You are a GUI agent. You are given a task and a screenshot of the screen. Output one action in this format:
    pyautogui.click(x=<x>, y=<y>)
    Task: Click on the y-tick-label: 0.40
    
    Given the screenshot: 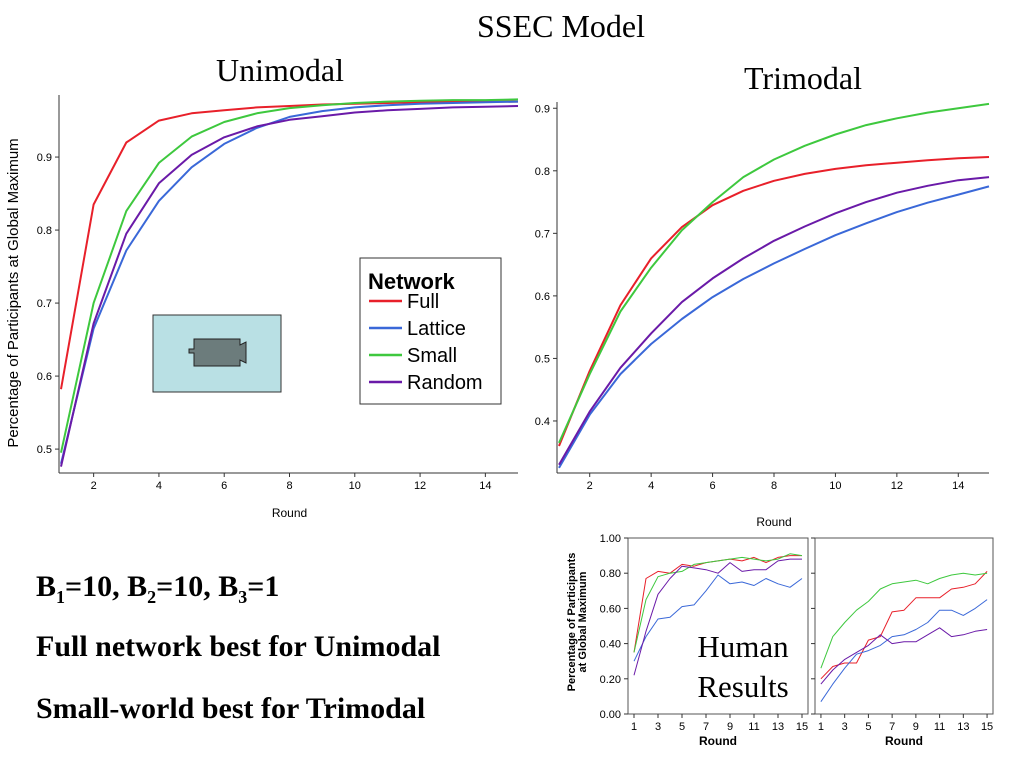 What is the action you would take?
    pyautogui.click(x=610, y=645)
    